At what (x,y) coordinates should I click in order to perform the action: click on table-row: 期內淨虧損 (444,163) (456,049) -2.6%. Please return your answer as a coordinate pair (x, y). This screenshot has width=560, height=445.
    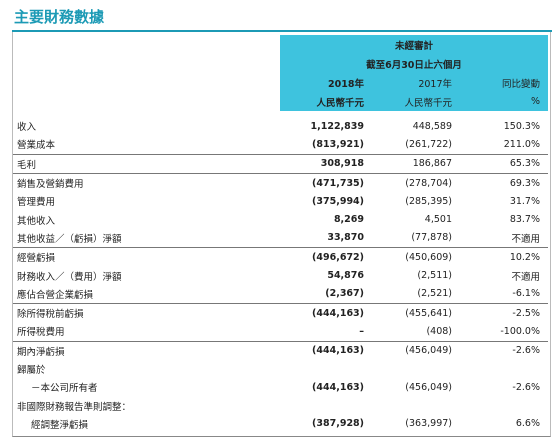
    Looking at the image, I should click on (280, 350).